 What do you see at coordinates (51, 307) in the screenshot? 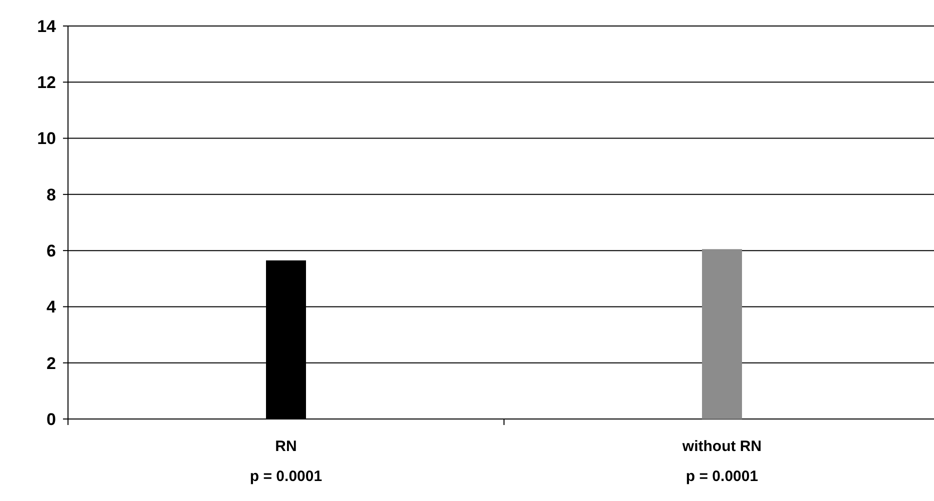
I see `y-tick-label: 4` at bounding box center [51, 307].